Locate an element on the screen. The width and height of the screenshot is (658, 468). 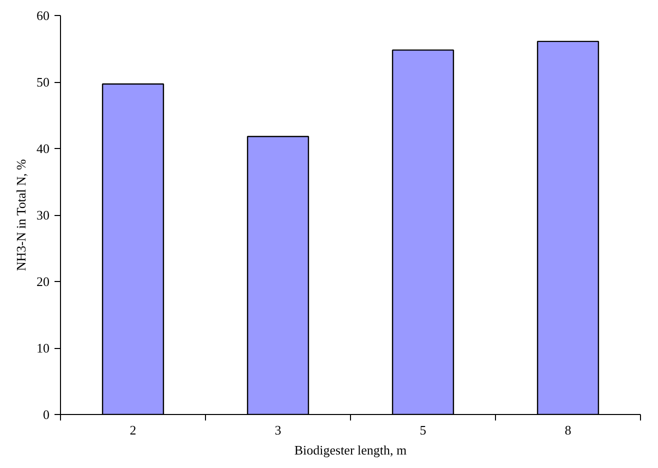
y-tick-label: 60 is located at coordinates (43, 15).